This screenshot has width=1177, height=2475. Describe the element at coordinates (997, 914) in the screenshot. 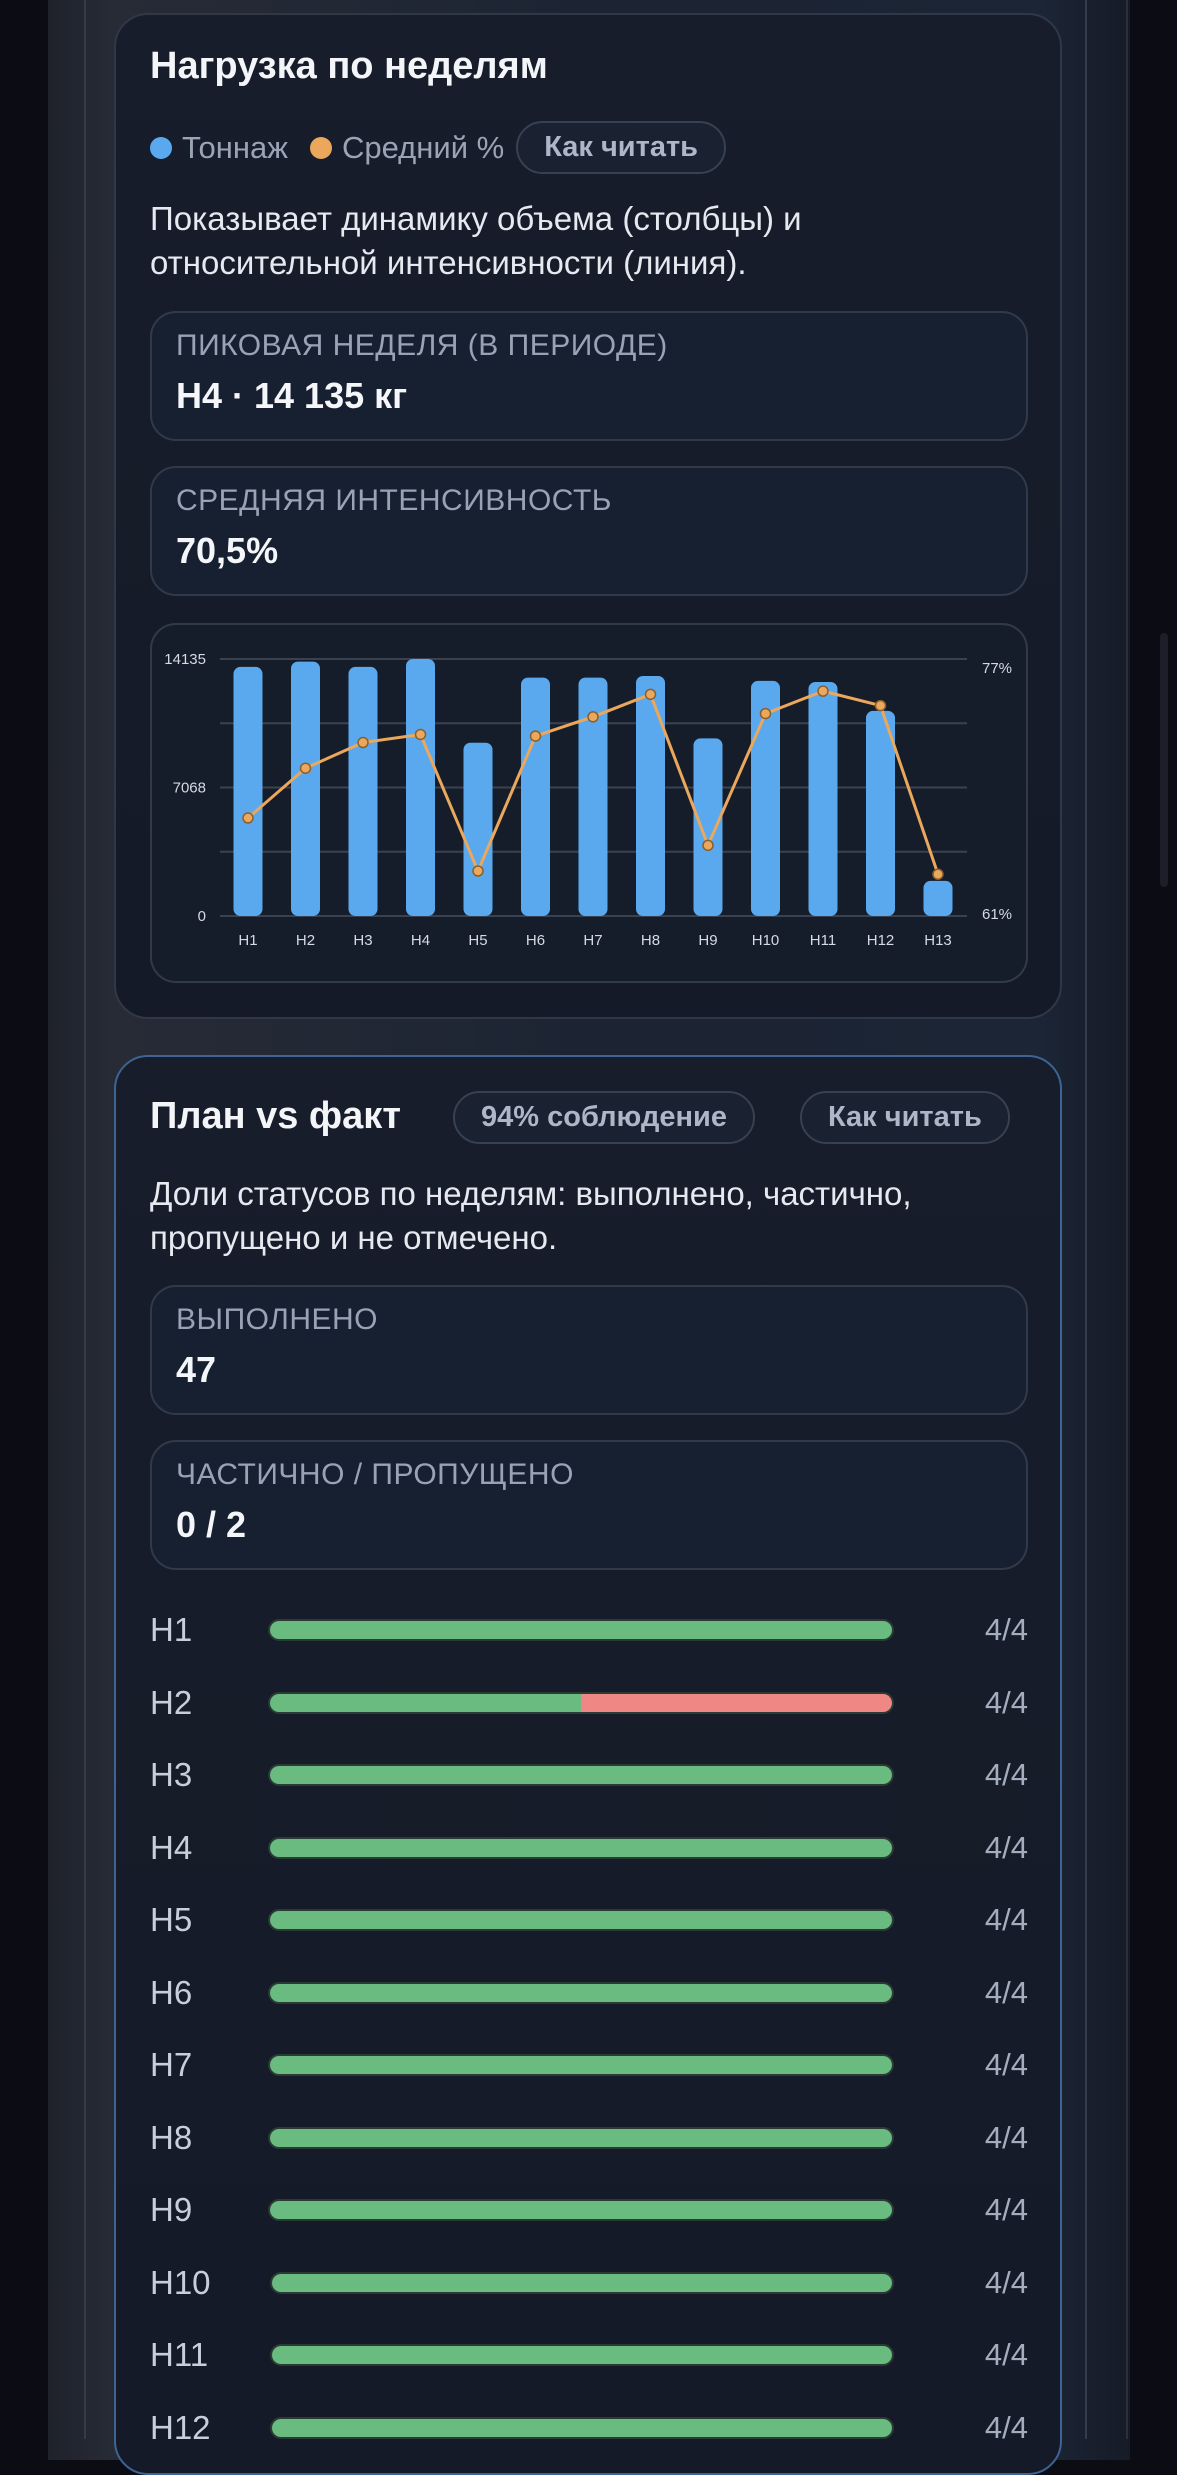

I see `y2-axis-tick: 61%` at that location.